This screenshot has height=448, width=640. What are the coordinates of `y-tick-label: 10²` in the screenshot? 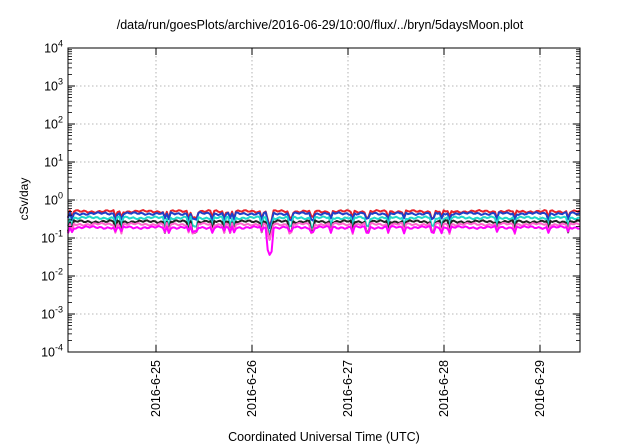 It's located at (53, 123).